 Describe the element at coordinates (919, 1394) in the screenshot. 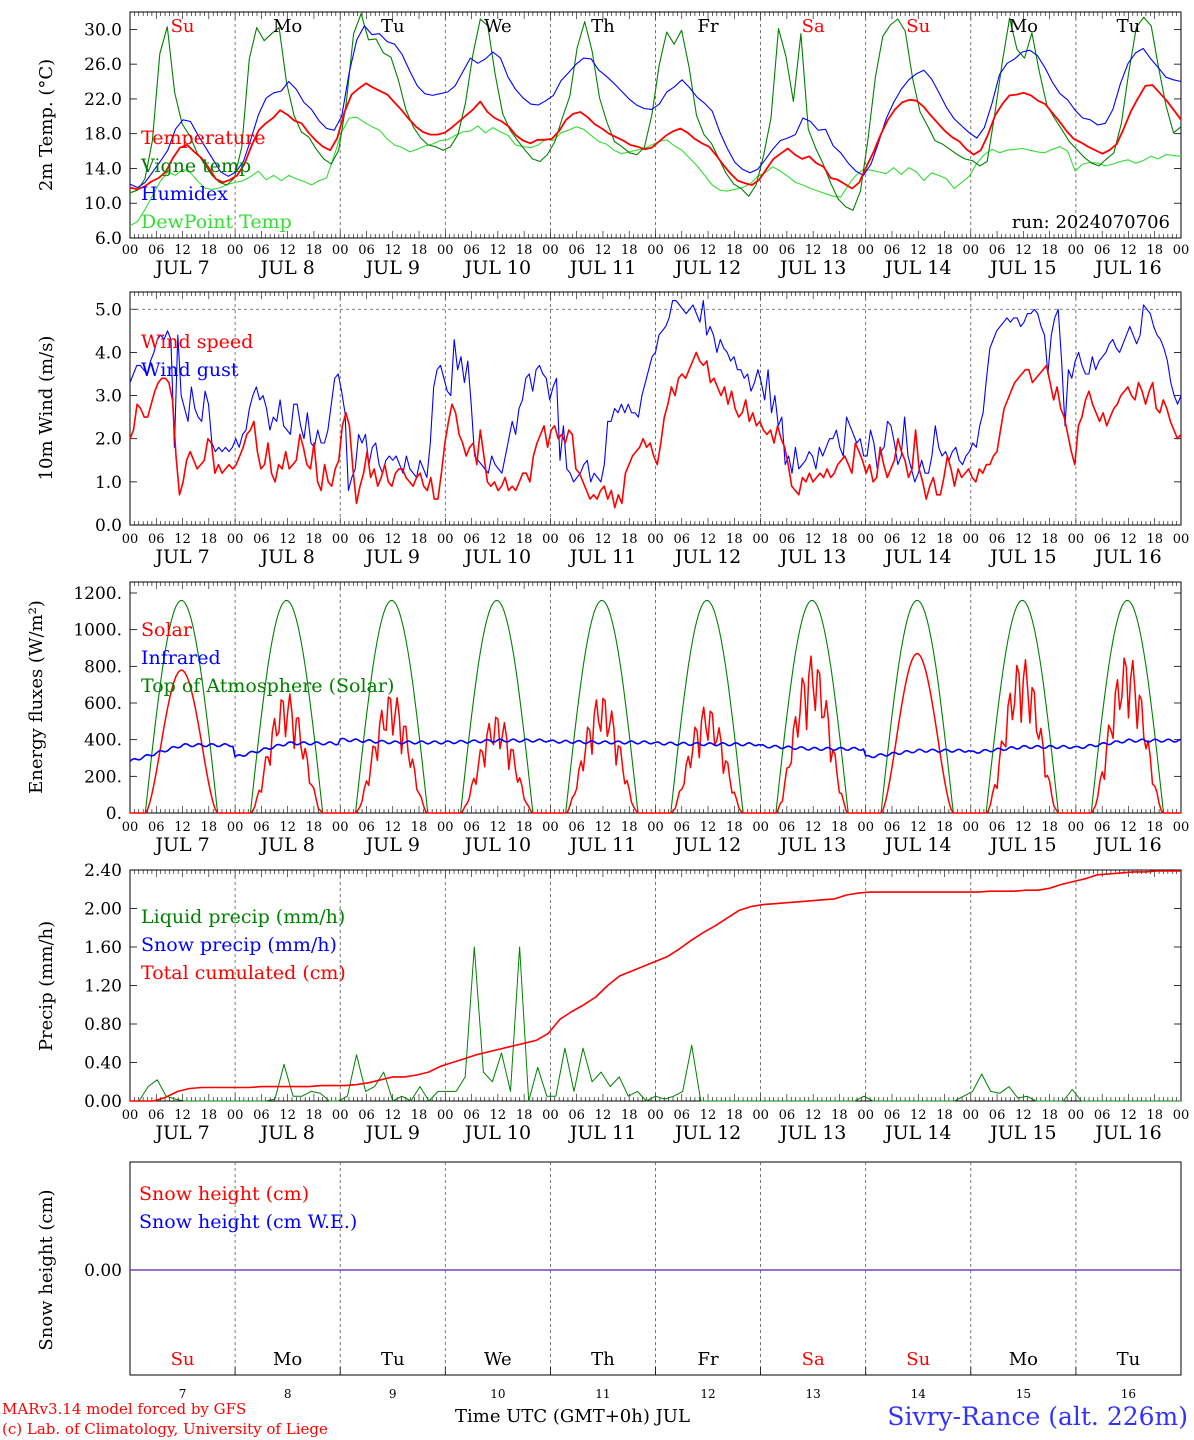

I see `day-number-label: 14` at that location.